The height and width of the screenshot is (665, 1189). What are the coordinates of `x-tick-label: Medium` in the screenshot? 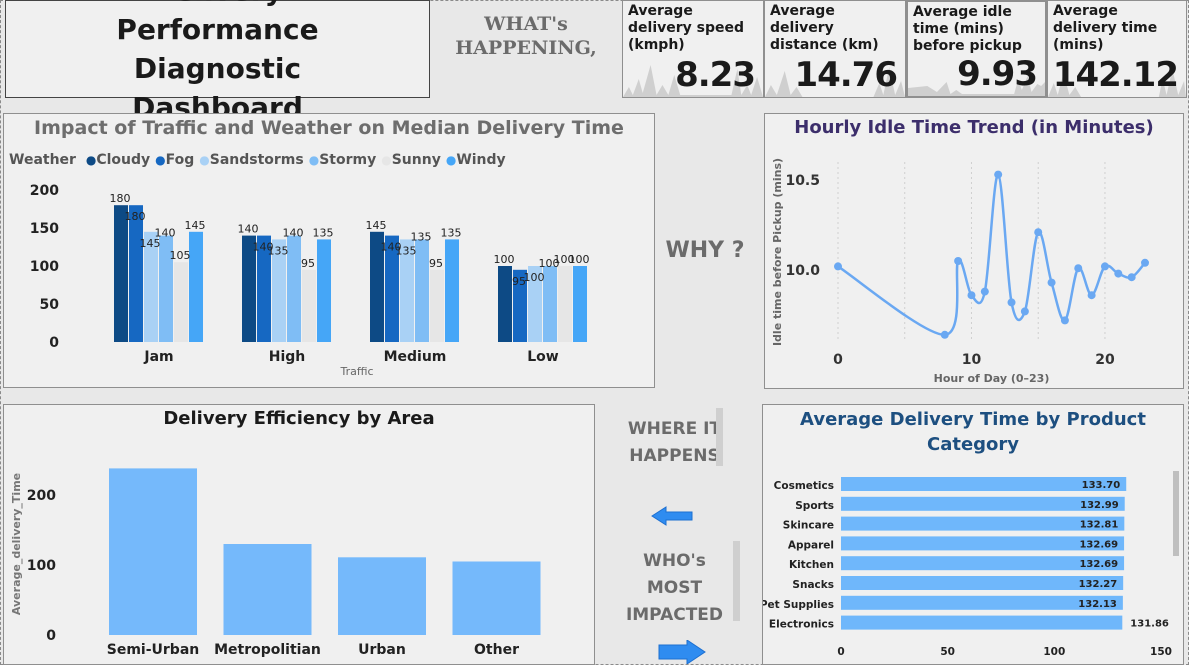 It's located at (415, 357).